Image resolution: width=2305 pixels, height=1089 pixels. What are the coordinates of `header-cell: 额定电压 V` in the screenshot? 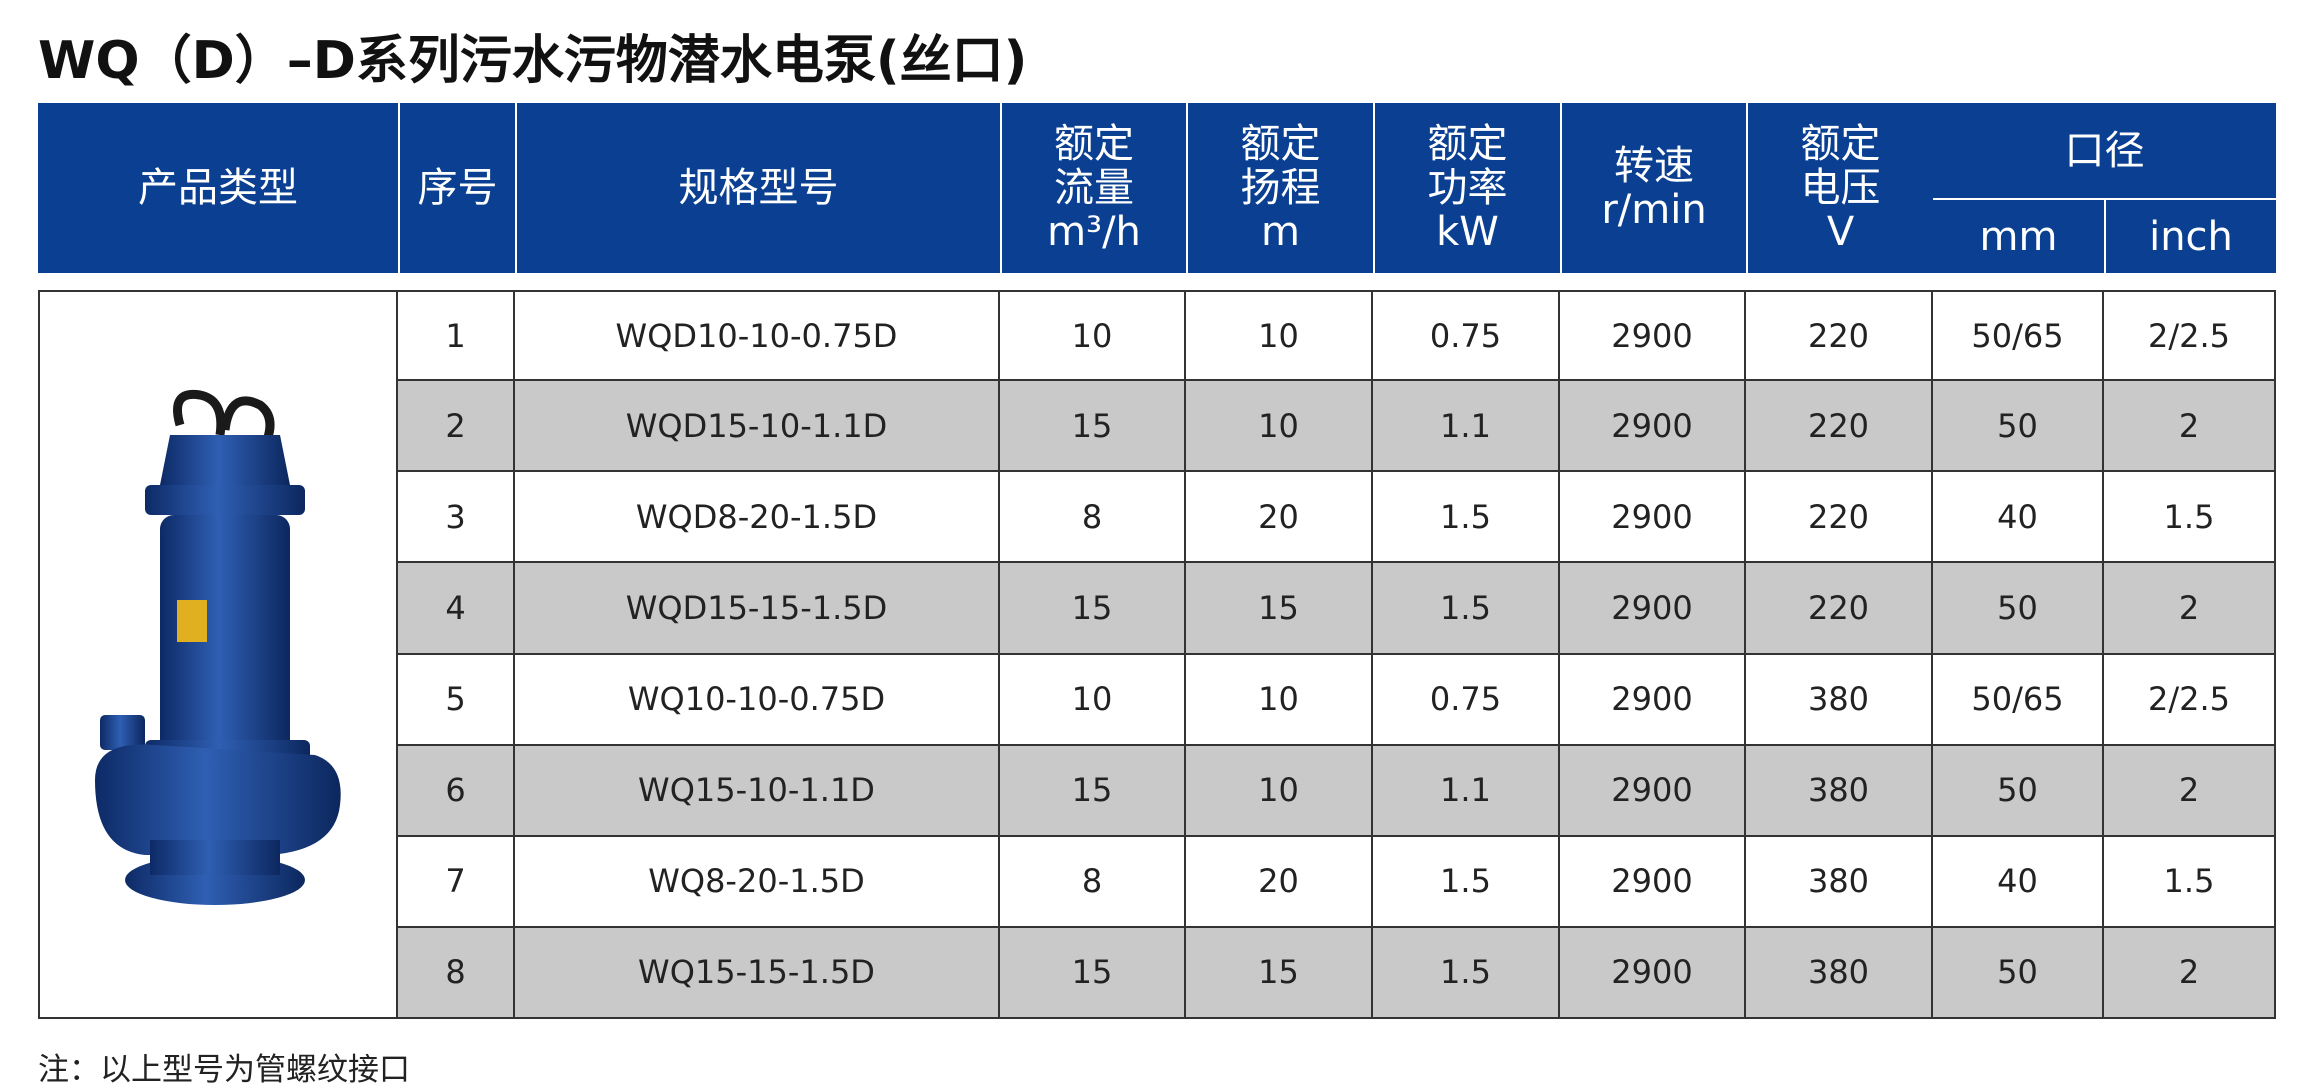 It's located at (1839, 188).